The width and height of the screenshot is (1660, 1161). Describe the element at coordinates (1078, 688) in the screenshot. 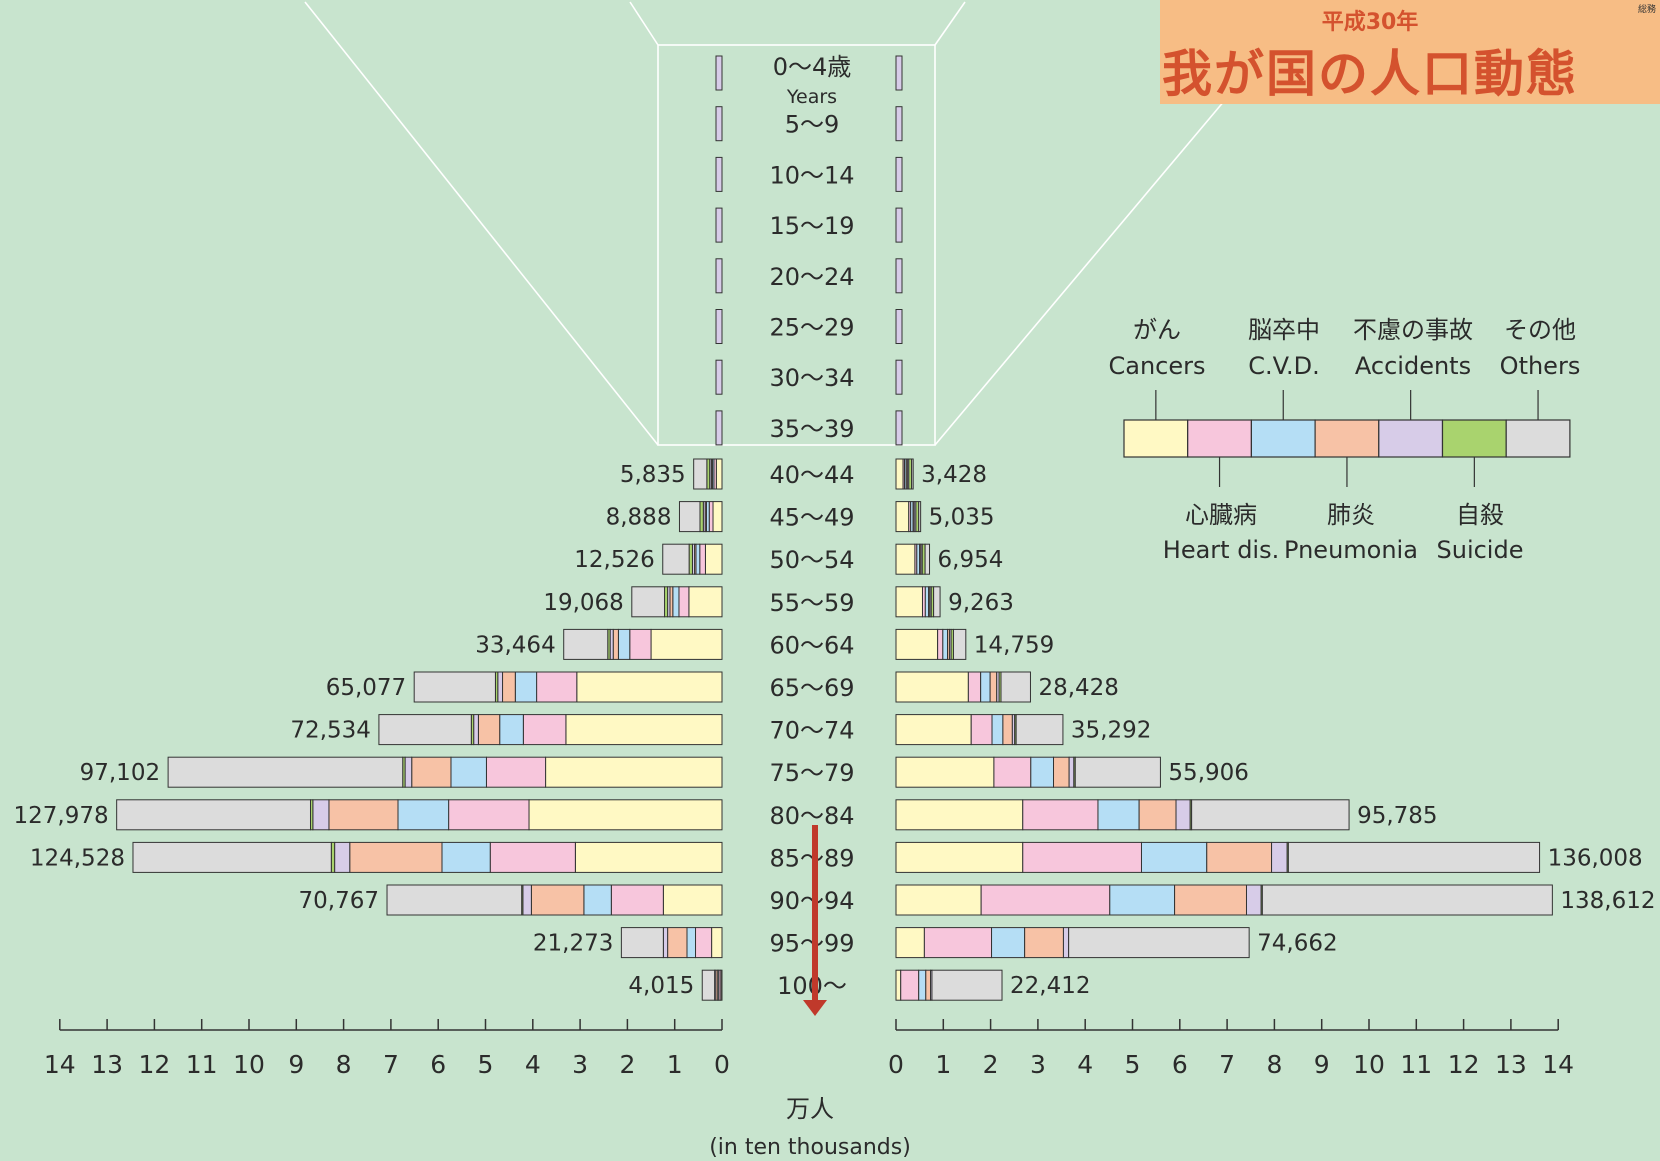

I see `total-label-female: 28,428` at that location.